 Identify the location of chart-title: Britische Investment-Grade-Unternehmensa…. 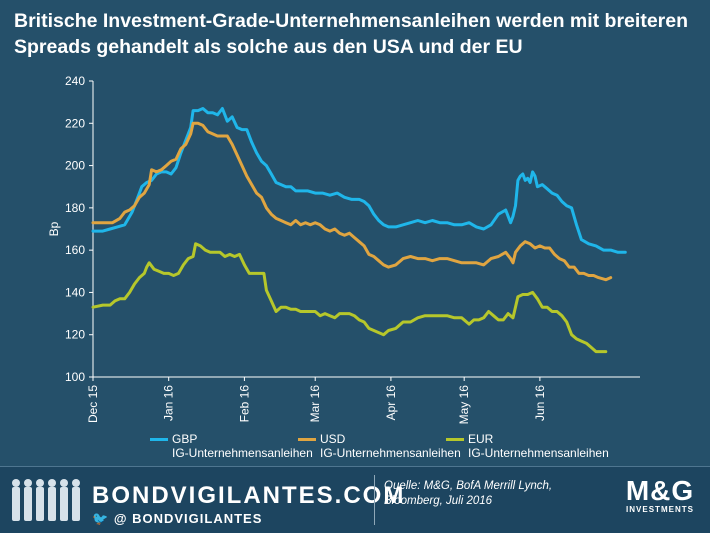
(351, 34).